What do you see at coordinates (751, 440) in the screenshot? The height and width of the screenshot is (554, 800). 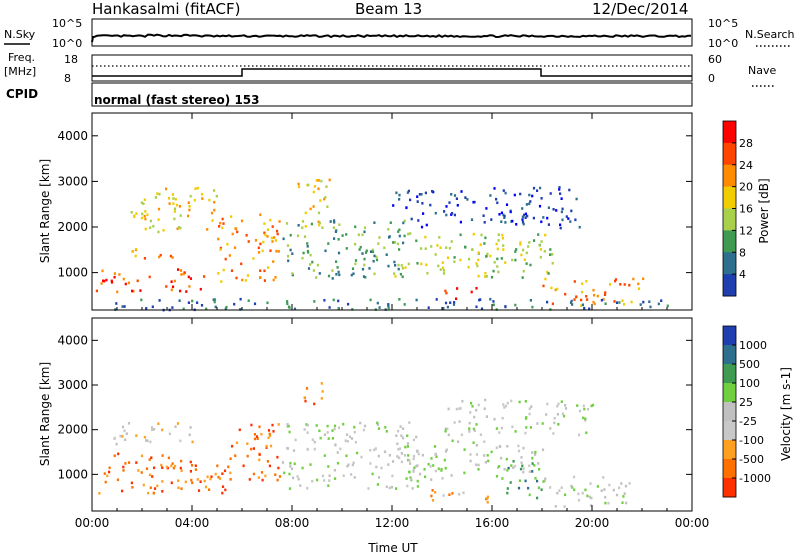 I see `colorbar-tick-label: -100` at bounding box center [751, 440].